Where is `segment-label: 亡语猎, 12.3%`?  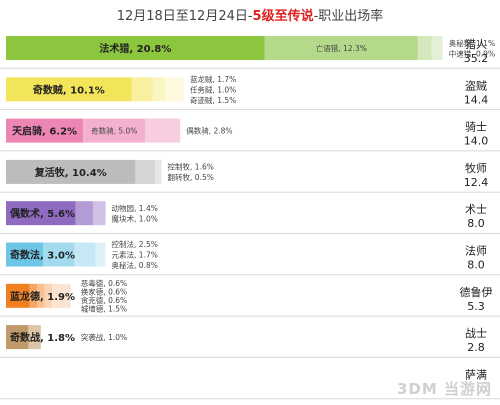 segment-label: 亡语猎, 12.3% is located at coordinates (341, 48).